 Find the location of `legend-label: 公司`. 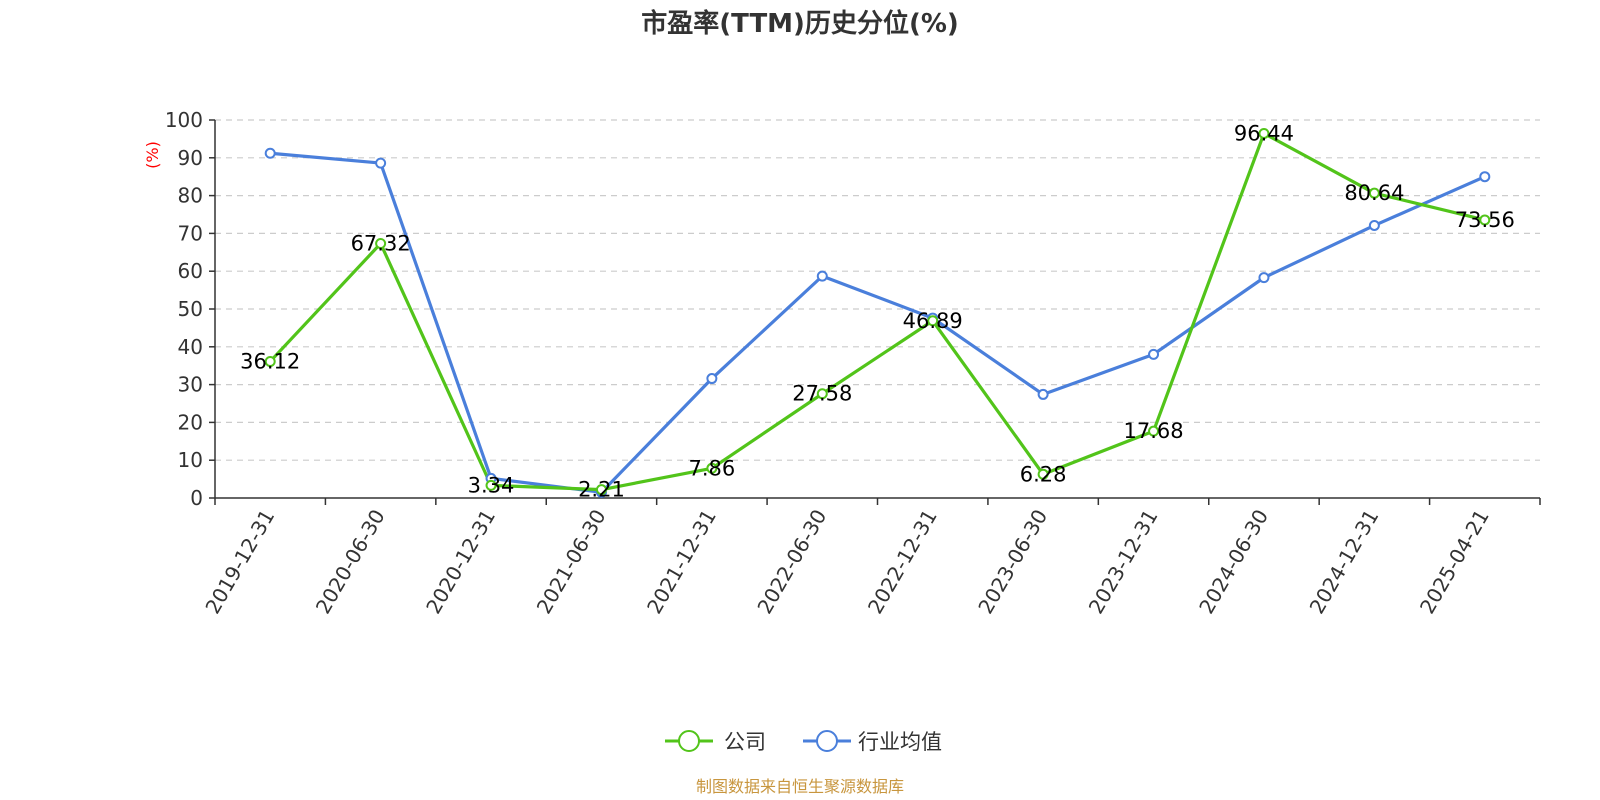

legend-label: 公司 is located at coordinates (745, 742).